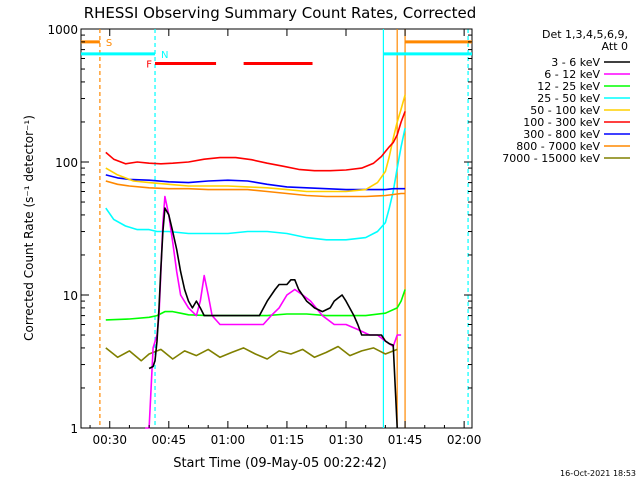 The width and height of the screenshot is (640, 480). Describe the element at coordinates (74, 429) in the screenshot. I see `y-tick-label-0: 1` at that location.